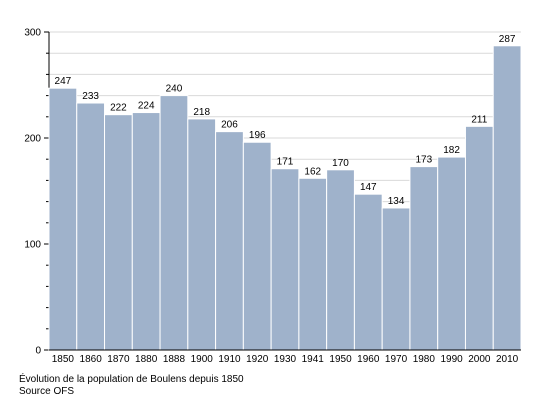  I want to click on chart-caption-source: Source OFS, so click(47, 391).